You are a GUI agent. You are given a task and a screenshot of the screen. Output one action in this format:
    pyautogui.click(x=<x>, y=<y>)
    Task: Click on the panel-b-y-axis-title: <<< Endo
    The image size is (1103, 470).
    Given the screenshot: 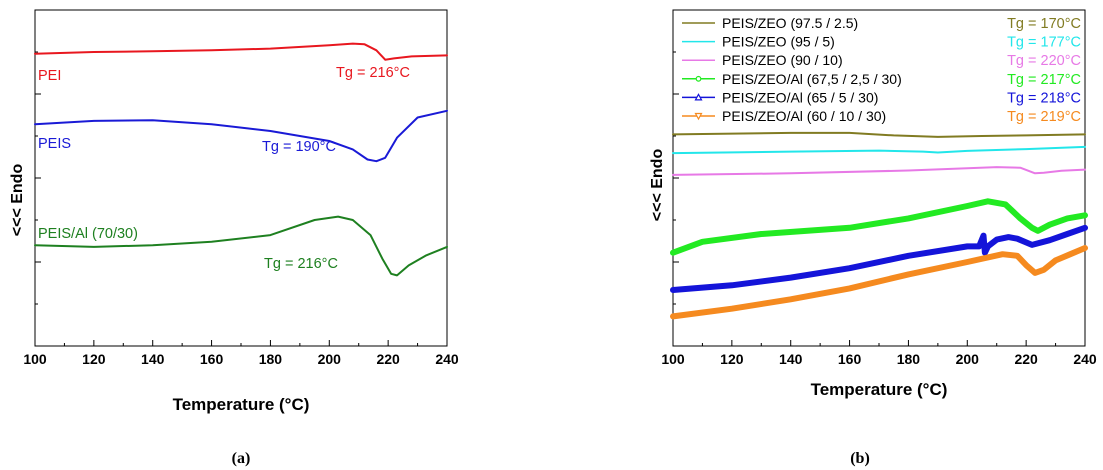 What is the action you would take?
    pyautogui.click(x=657, y=185)
    